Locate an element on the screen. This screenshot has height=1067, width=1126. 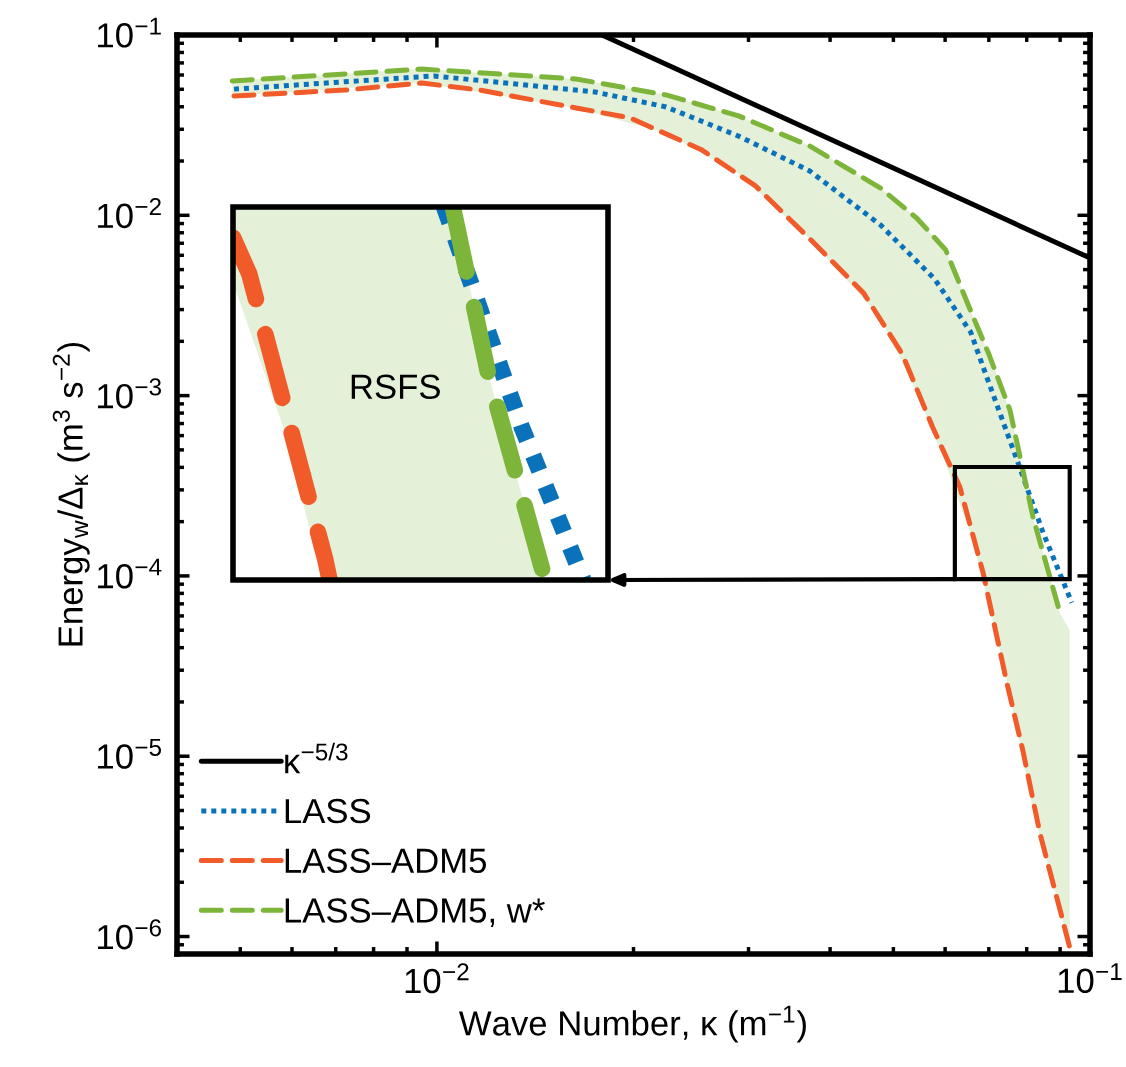
legend-label: κ$^{−5/3}$ is located at coordinates (316, 758).